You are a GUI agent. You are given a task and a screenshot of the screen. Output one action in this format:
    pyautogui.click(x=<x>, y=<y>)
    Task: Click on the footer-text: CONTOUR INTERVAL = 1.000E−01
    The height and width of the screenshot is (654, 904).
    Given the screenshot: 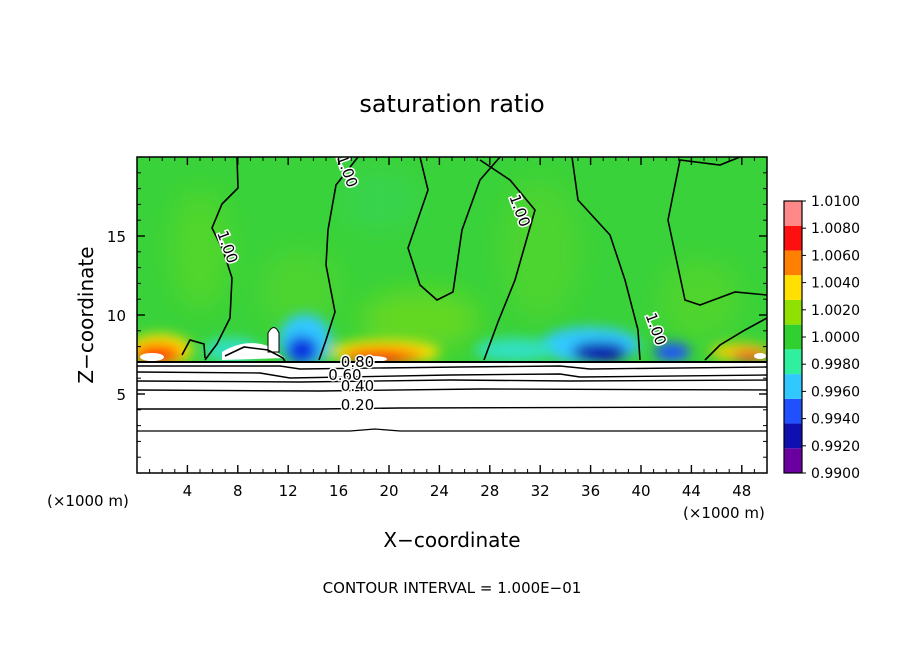 What is the action you would take?
    pyautogui.click(x=452, y=588)
    